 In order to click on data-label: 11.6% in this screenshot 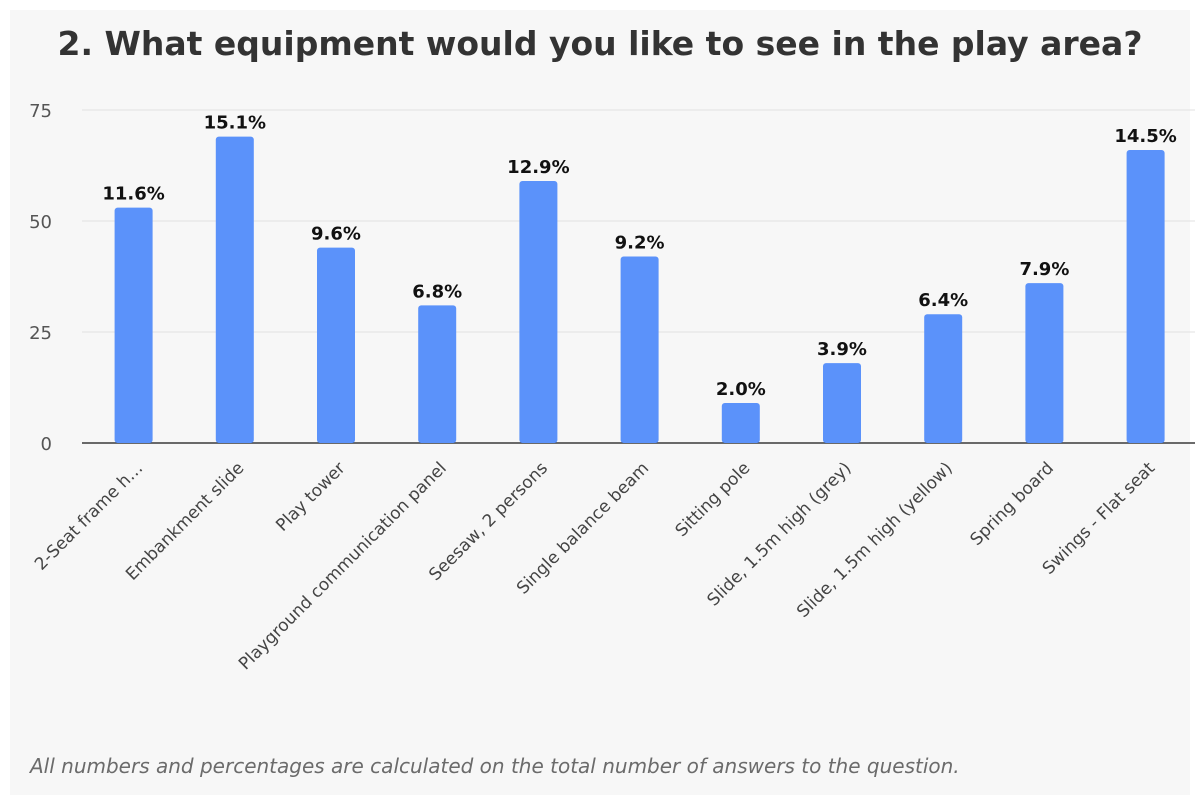, I will do `click(133, 194)`.